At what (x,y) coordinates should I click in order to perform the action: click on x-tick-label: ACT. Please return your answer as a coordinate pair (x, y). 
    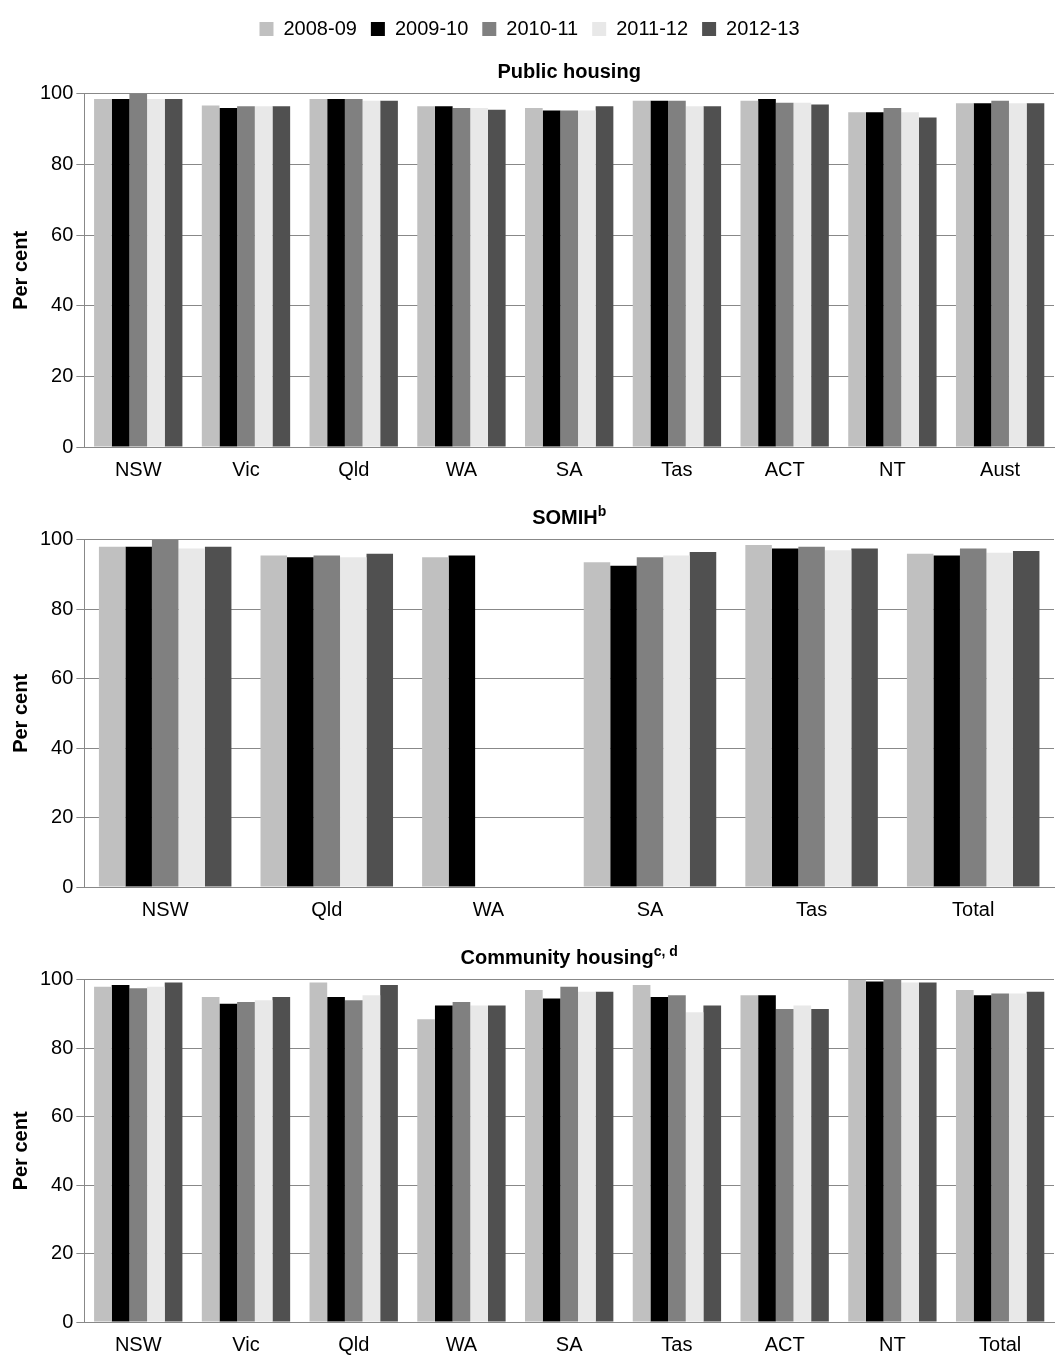
    Looking at the image, I should click on (784, 1343).